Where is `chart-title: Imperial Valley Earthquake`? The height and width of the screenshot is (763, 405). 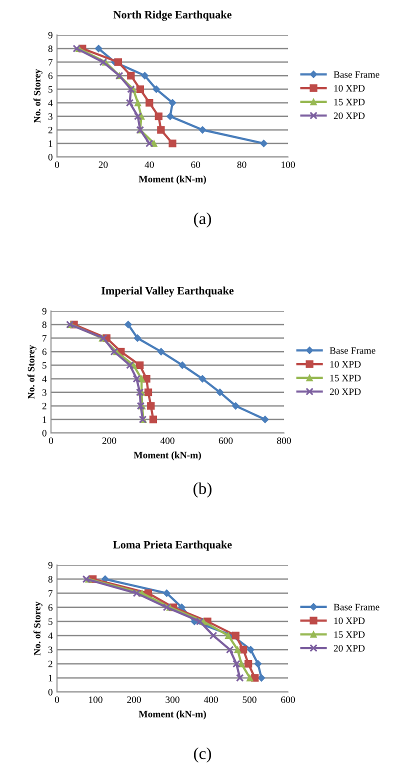 chart-title: Imperial Valley Earthquake is located at coordinates (168, 291).